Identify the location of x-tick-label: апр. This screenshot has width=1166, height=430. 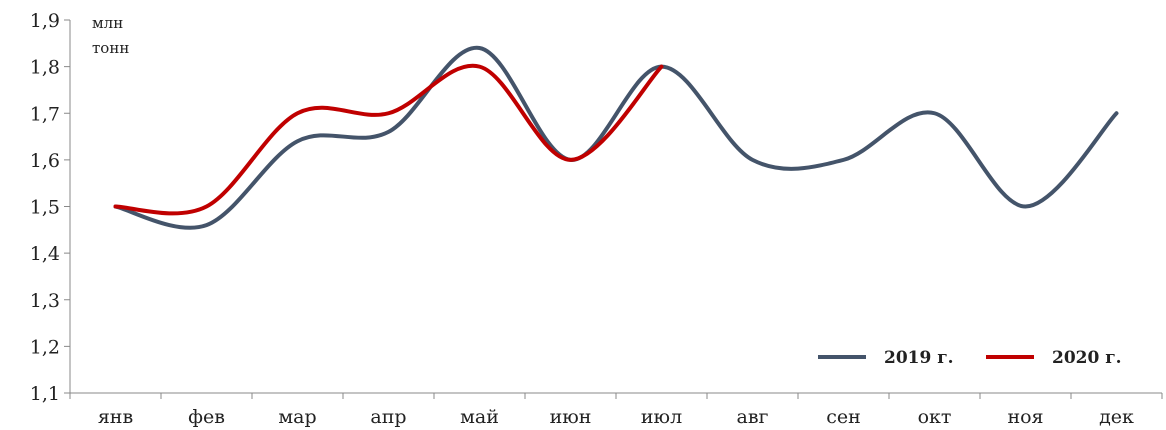
(388, 417).